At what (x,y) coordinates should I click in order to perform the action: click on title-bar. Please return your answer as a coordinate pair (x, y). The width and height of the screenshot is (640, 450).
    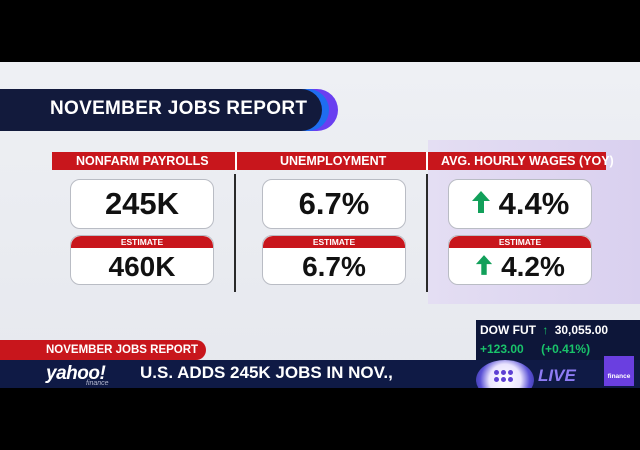
    Looking at the image, I should click on (161, 110).